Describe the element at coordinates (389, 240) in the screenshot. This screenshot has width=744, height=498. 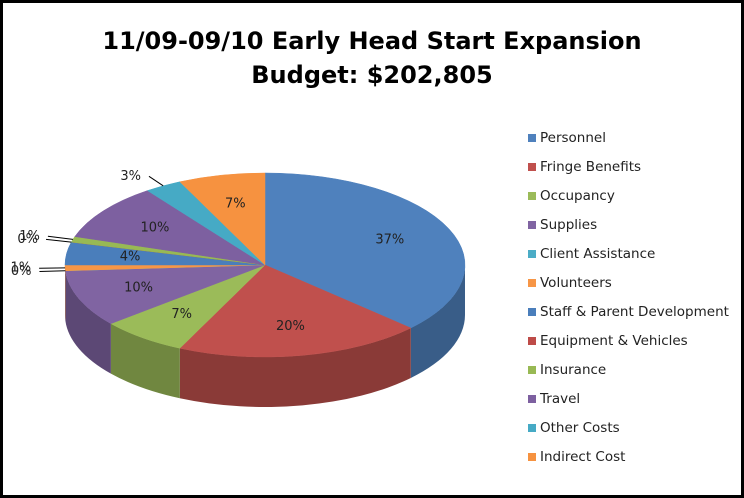
I see `data-label: 37%` at that location.